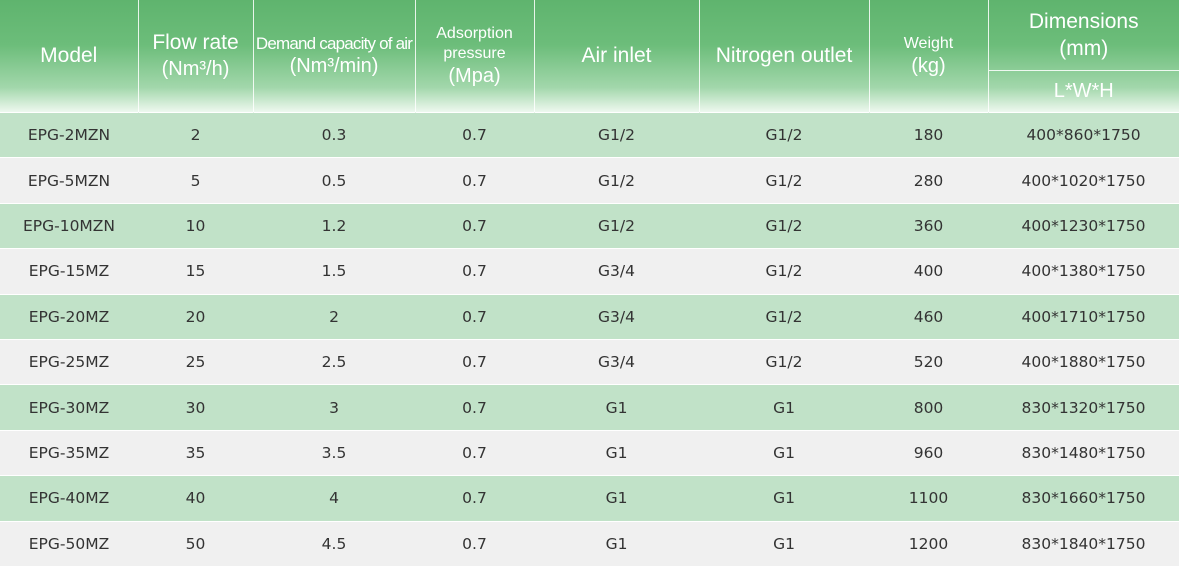 This screenshot has height=566, width=1179. What do you see at coordinates (1083, 543) in the screenshot?
I see `cell-dimensions: 830*1840*1750` at bounding box center [1083, 543].